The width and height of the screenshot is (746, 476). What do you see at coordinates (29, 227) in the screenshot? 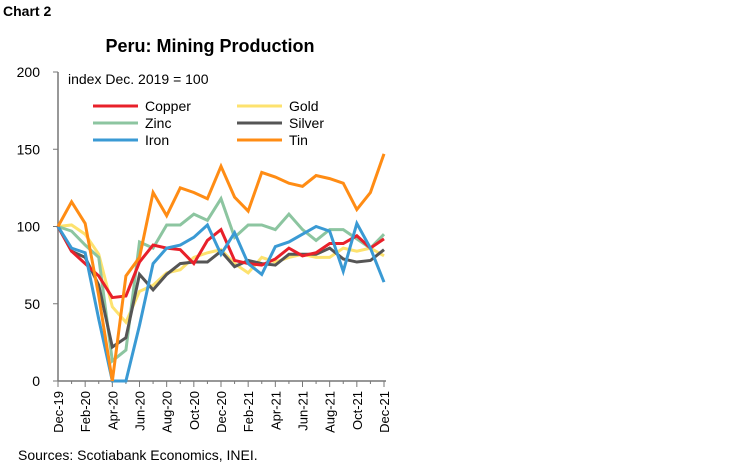
I see `y-tick-label: 100` at bounding box center [29, 227].